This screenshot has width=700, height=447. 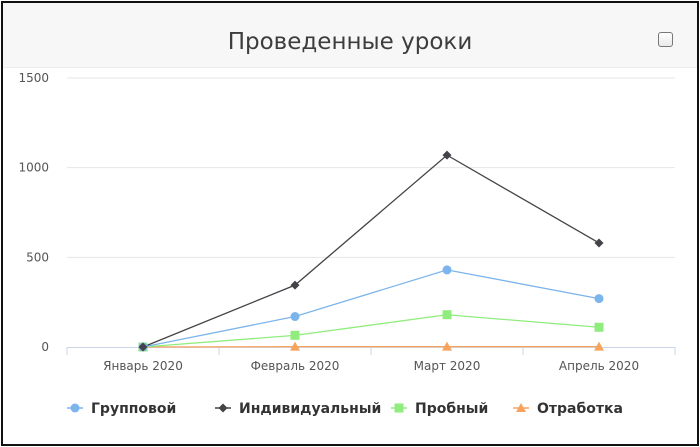 What do you see at coordinates (133, 409) in the screenshot?
I see `legend-label: Групповой` at bounding box center [133, 409].